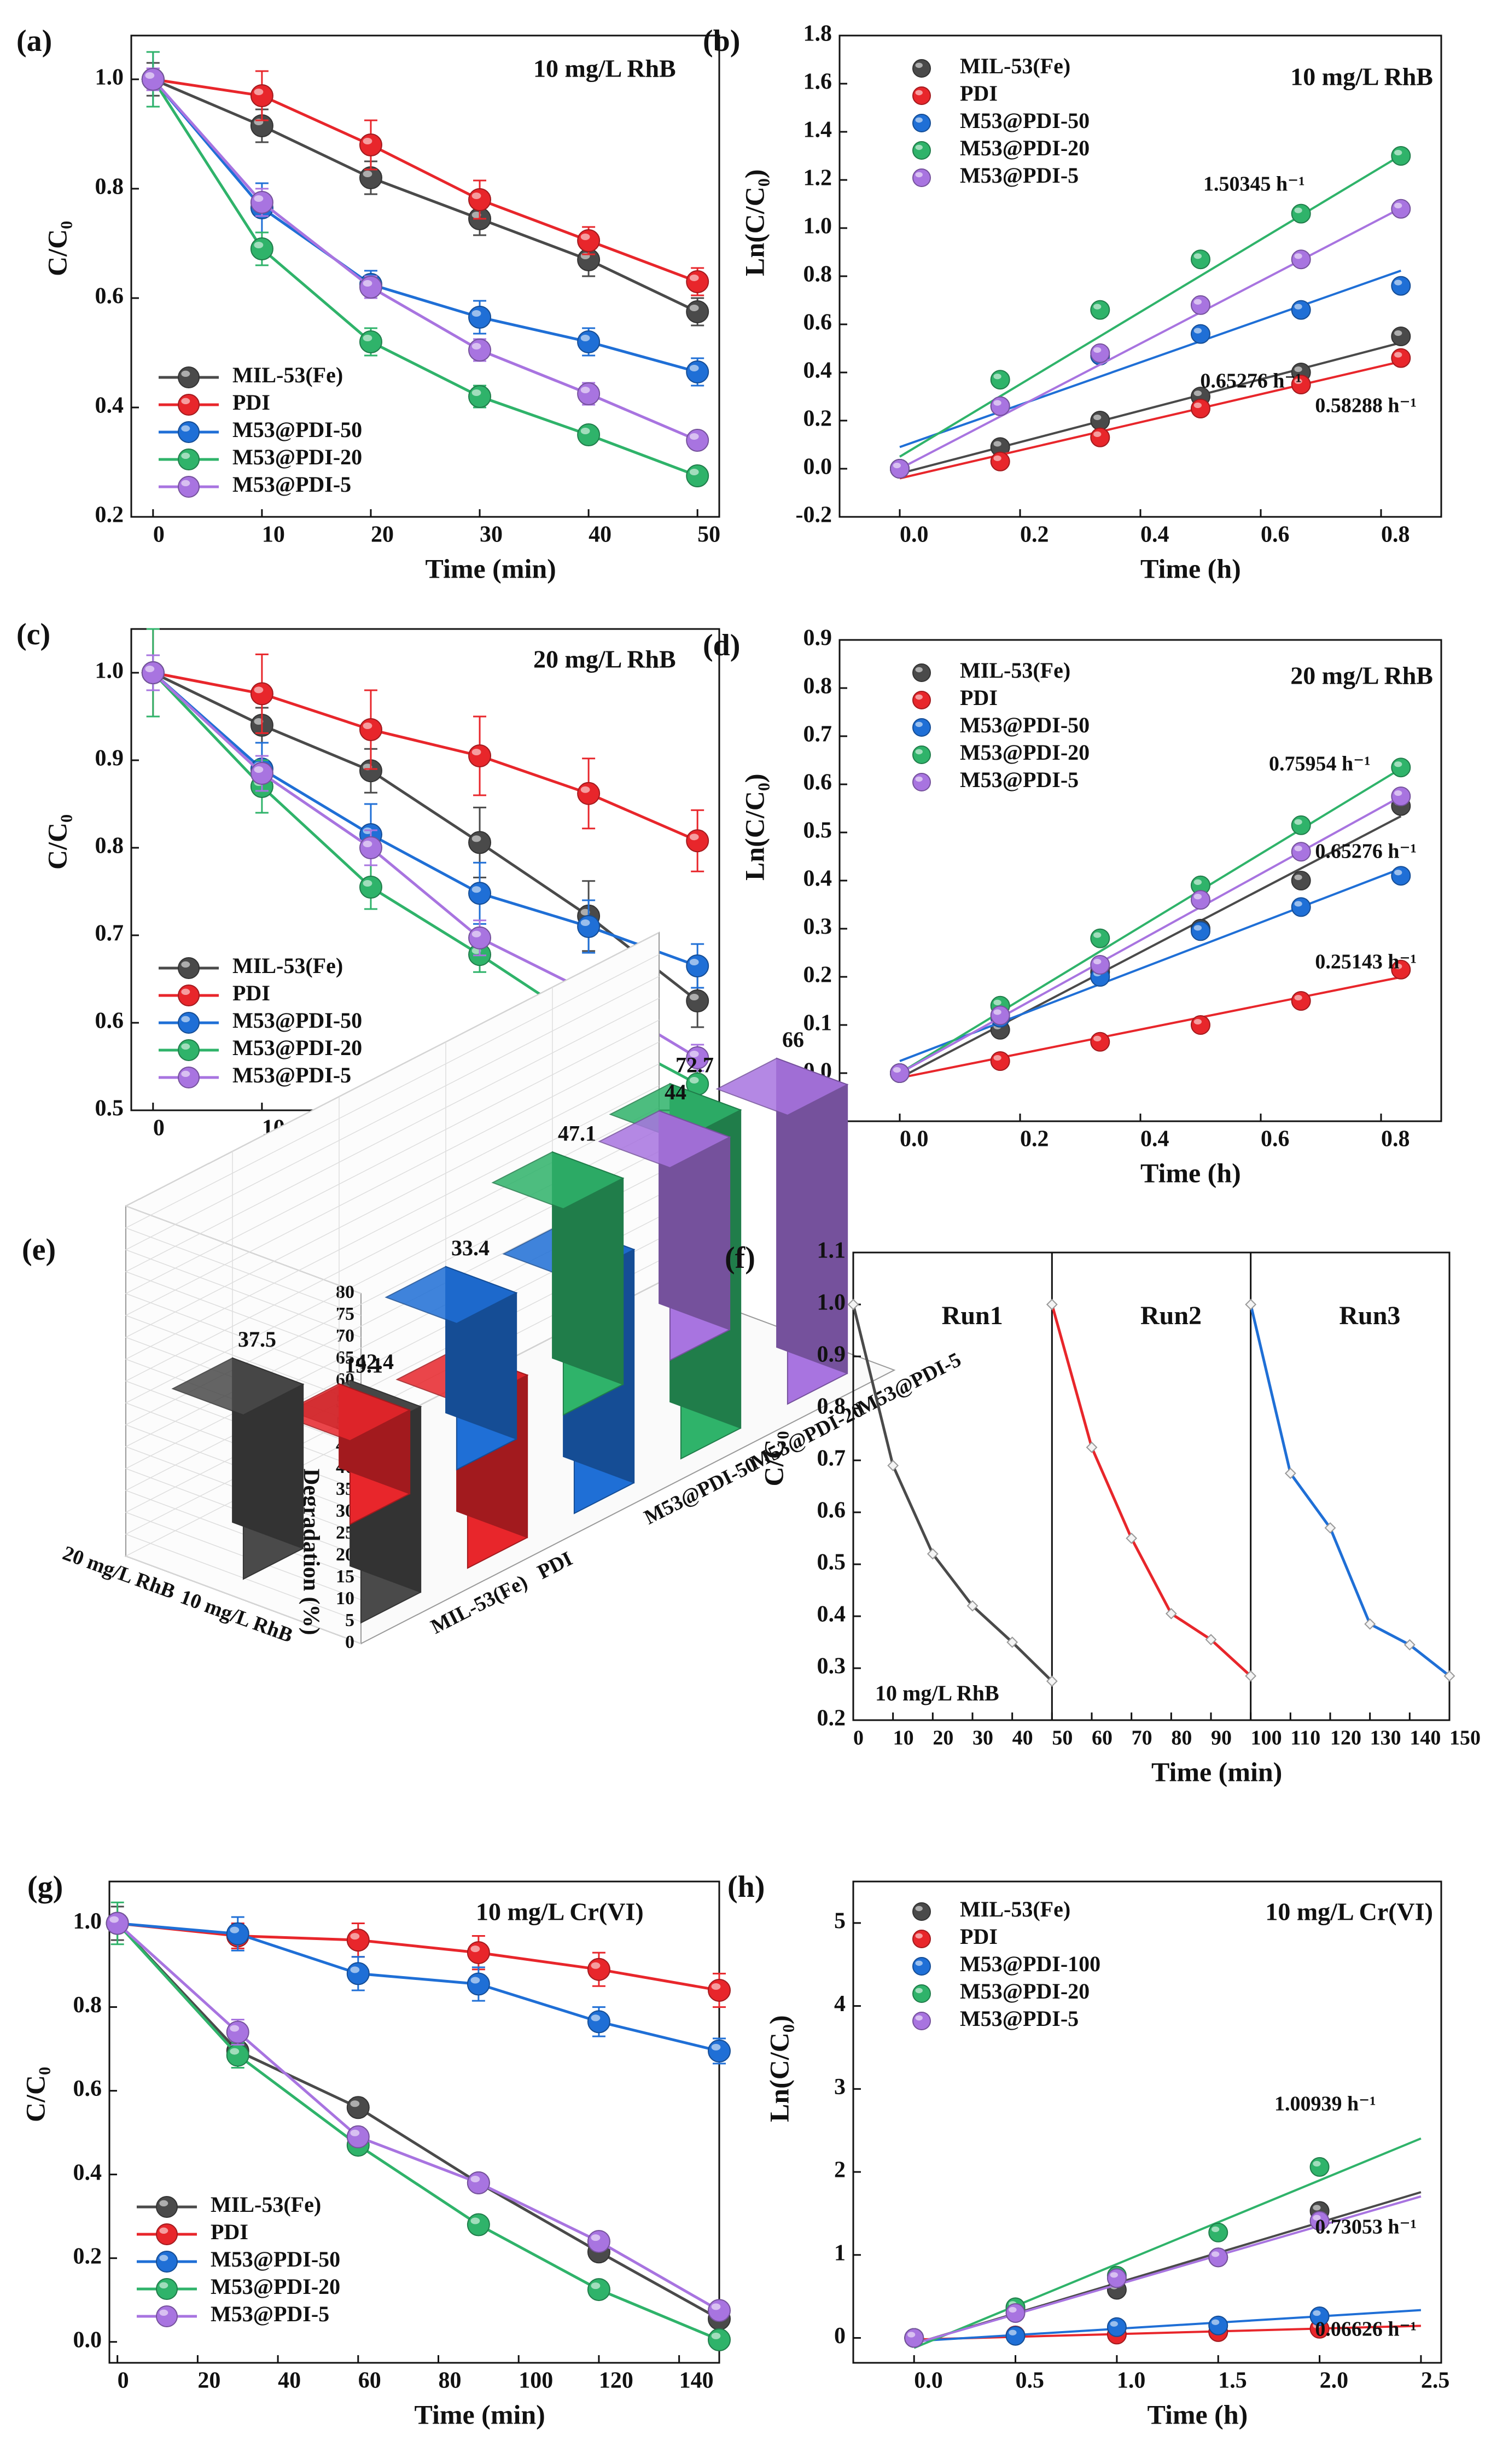 This screenshot has width=1491, height=2464. I want to click on rate-constant-label: 0.75954 h⁻¹, so click(1320, 764).